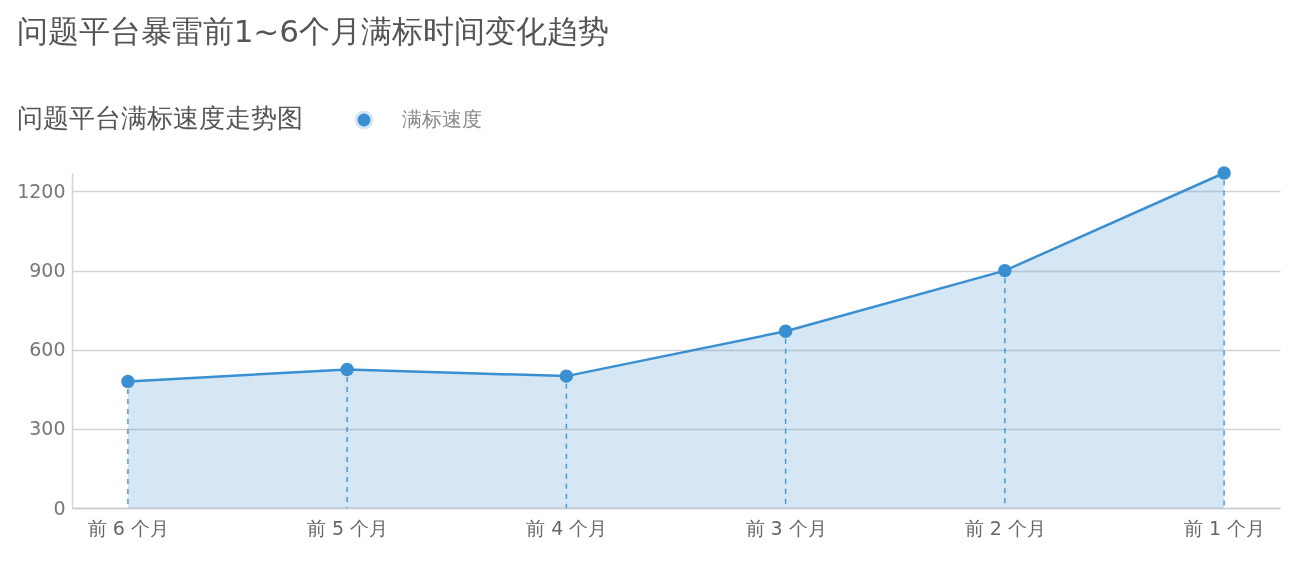 The image size is (1290, 564). What do you see at coordinates (1005, 527) in the screenshot?
I see `x-tick-label: 前 2 个月` at bounding box center [1005, 527].